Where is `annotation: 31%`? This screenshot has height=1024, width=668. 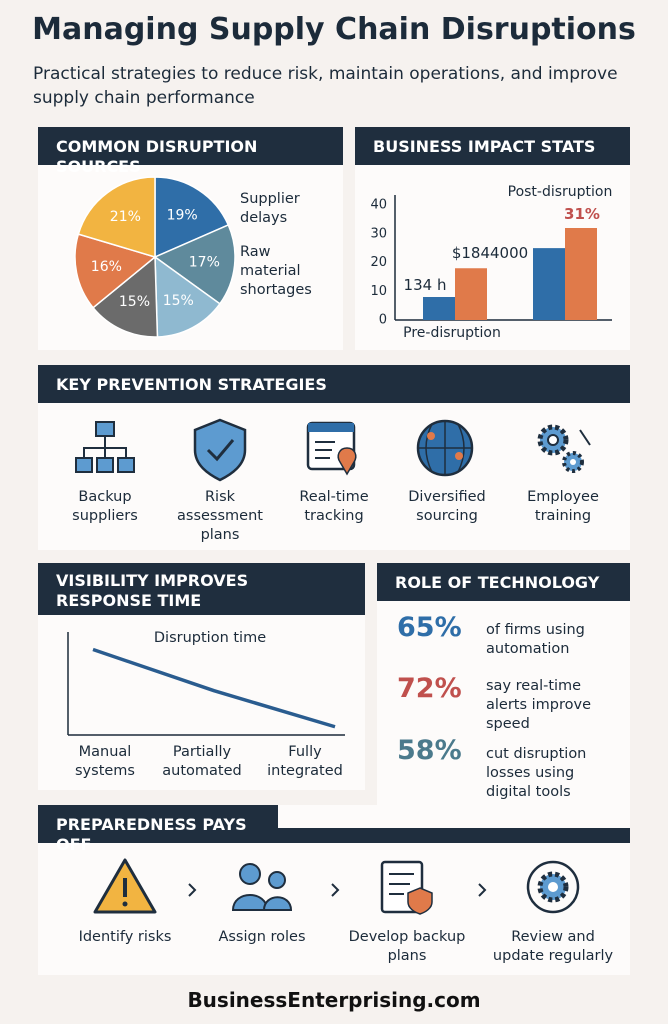
annotation: 31% is located at coordinates (582, 214).